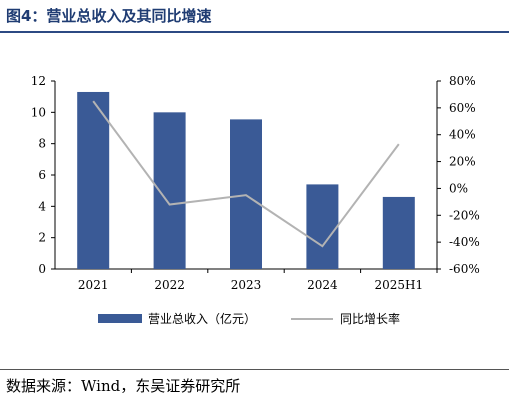 Image resolution: width=509 pixels, height=402 pixels. What do you see at coordinates (462, 162) in the screenshot?
I see `right-tick-label: 20%` at bounding box center [462, 162].